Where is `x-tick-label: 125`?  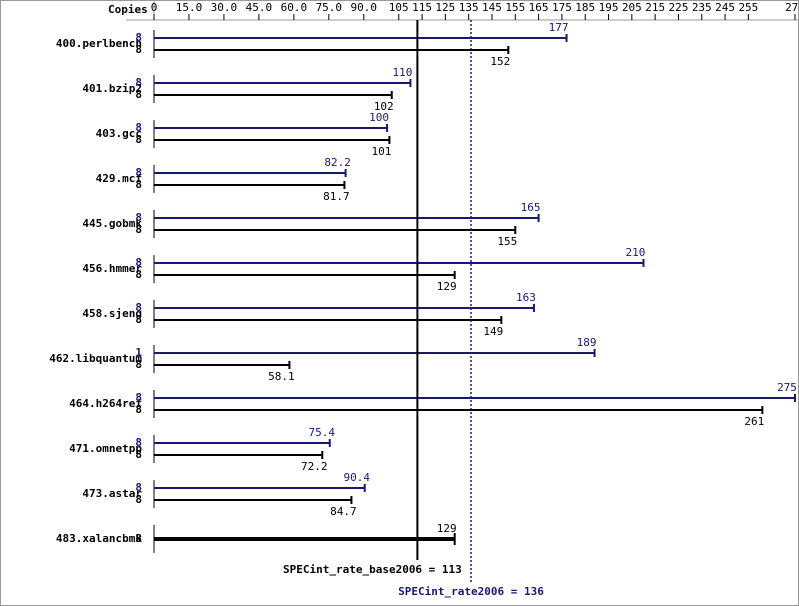 x-tick-label: 125 is located at coordinates (445, 7).